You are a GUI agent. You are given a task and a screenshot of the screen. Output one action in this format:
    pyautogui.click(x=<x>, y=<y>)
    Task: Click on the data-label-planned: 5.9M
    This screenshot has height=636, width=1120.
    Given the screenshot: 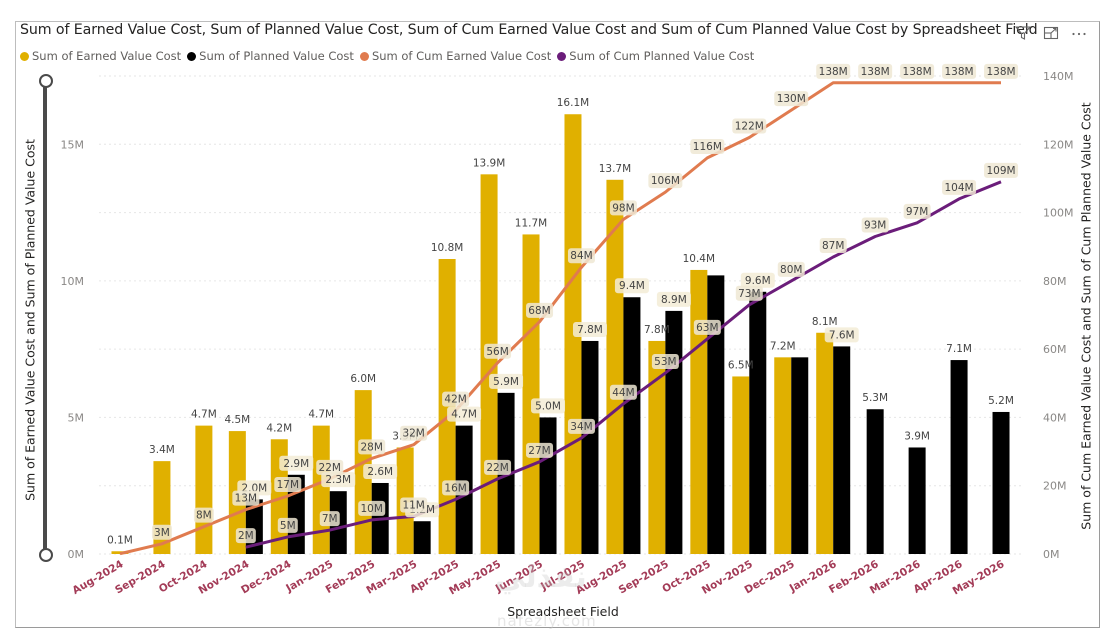 What is the action you would take?
    pyautogui.click(x=506, y=382)
    